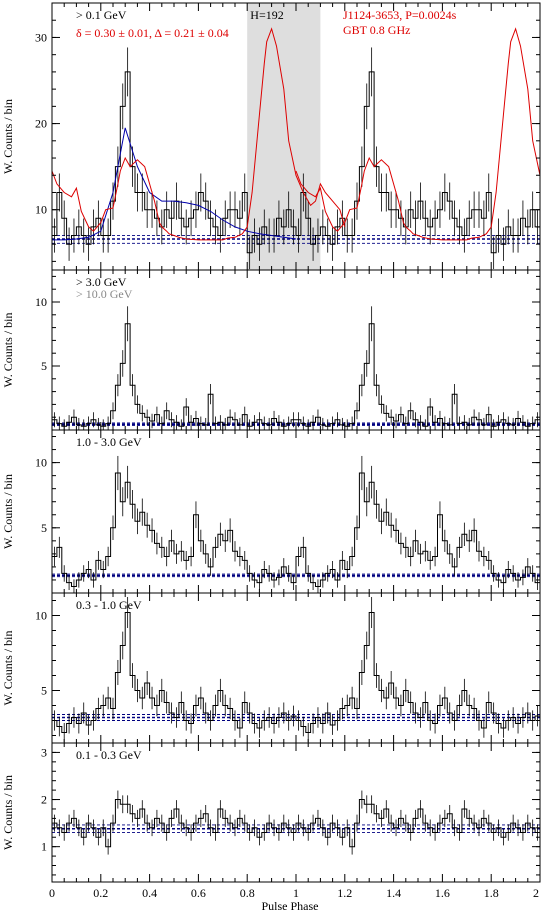 The width and height of the screenshot is (542, 914). I want to click on x-tick-label: 1.8, so click(491, 893).